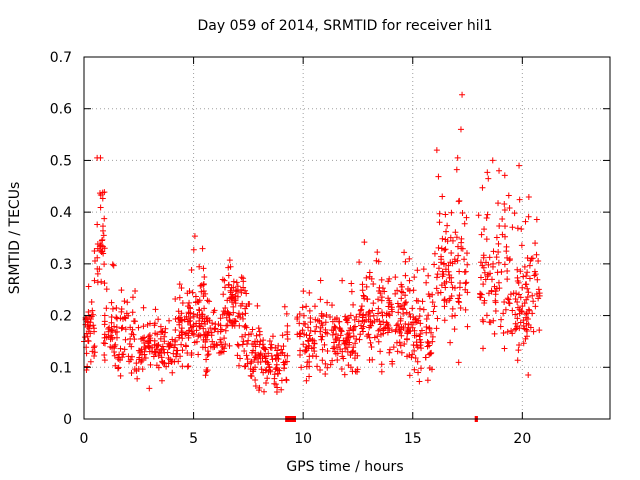  Describe the element at coordinates (61, 161) in the screenshot. I see `y-tick-label: 0.5` at that location.